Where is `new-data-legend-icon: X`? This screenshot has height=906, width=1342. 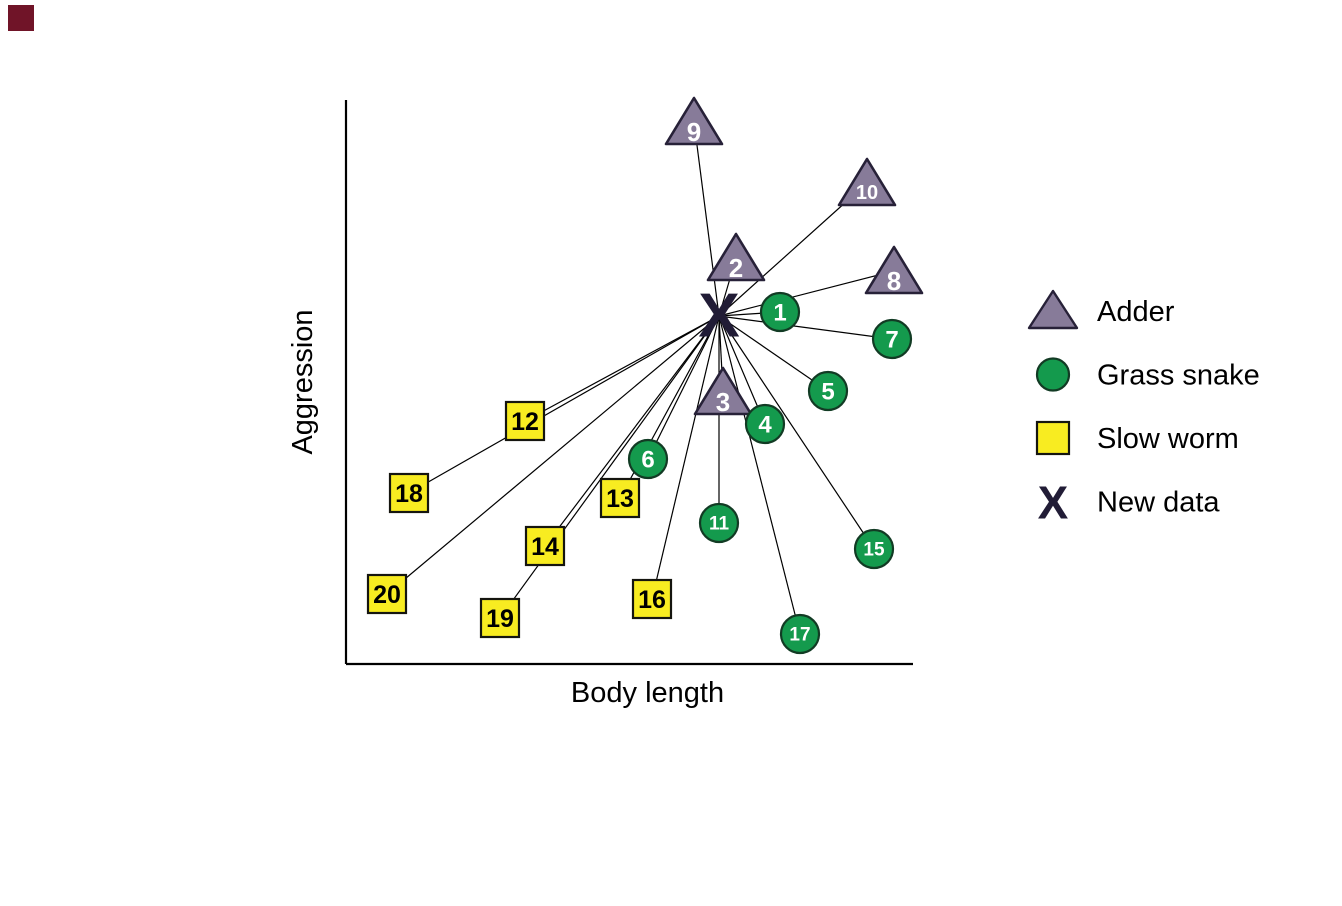 new-data-legend-icon: X is located at coordinates (1053, 503).